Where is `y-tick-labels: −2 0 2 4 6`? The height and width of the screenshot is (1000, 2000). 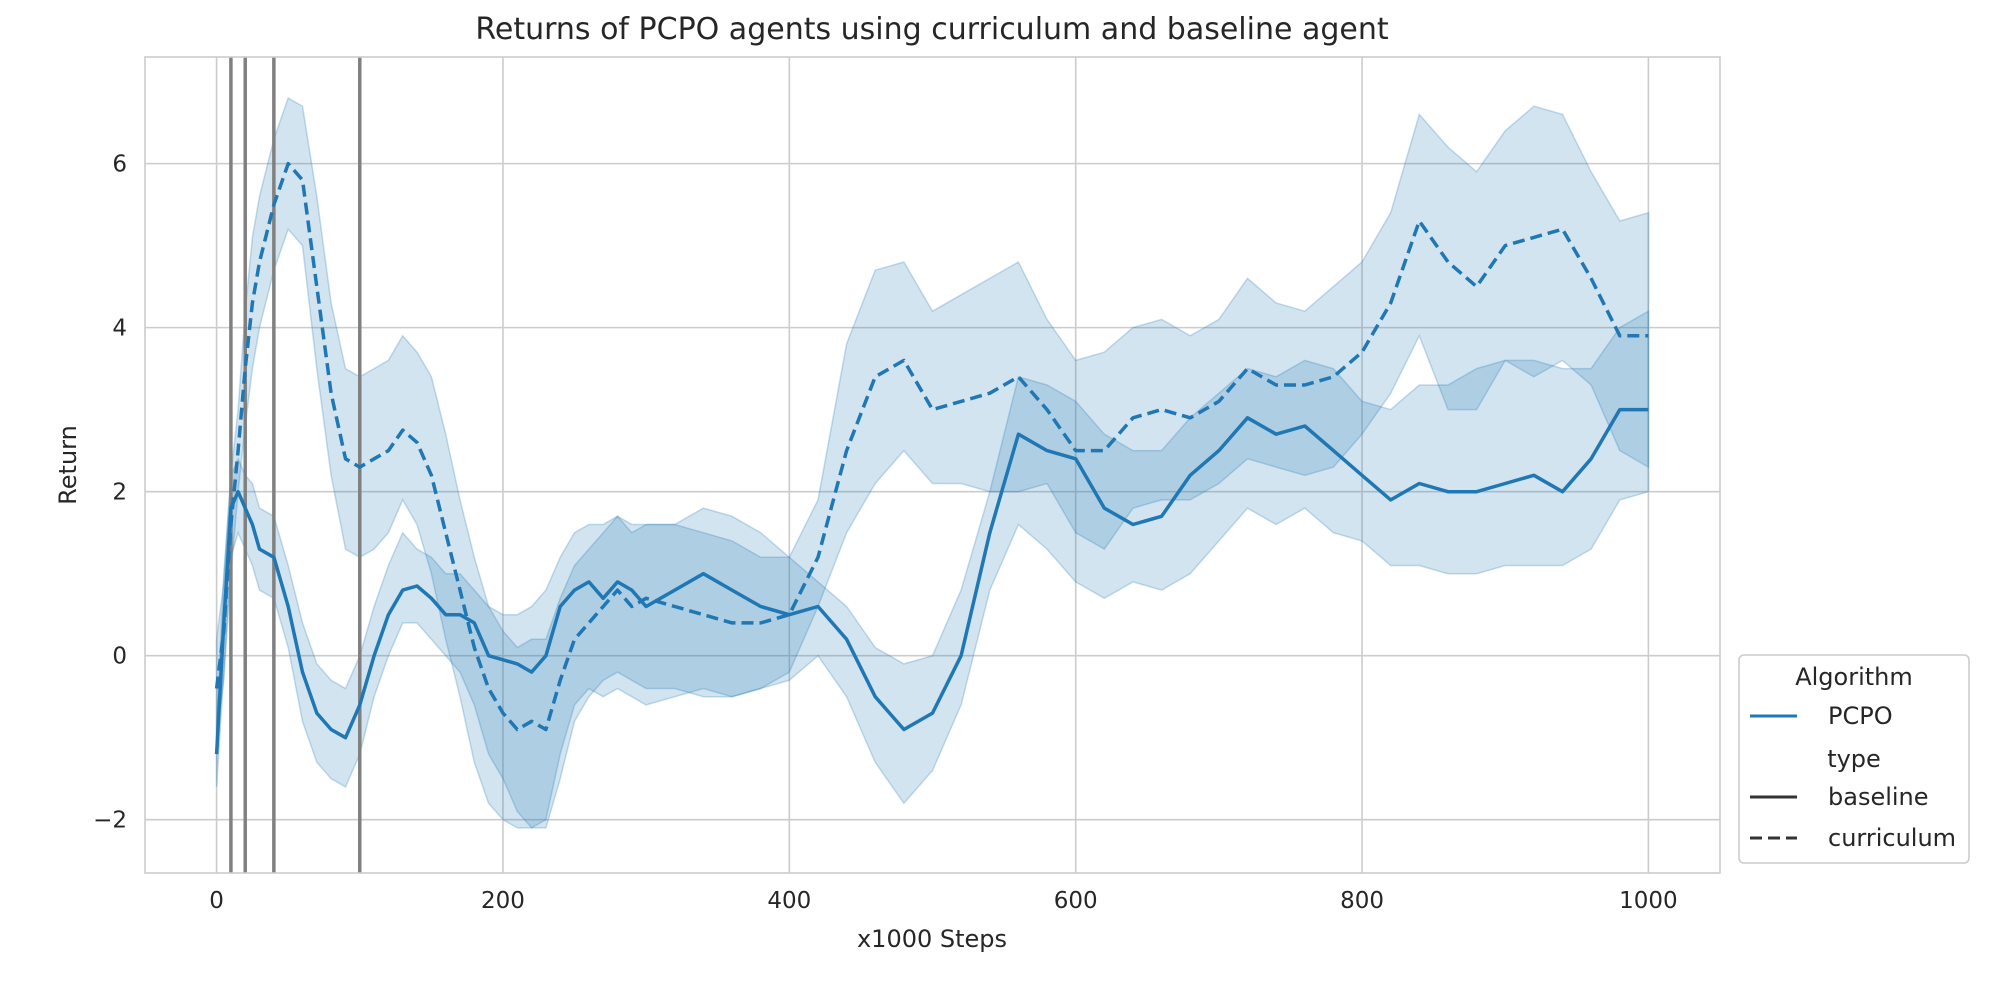 y-tick-labels: −2 0 2 4 6 is located at coordinates (110, 493).